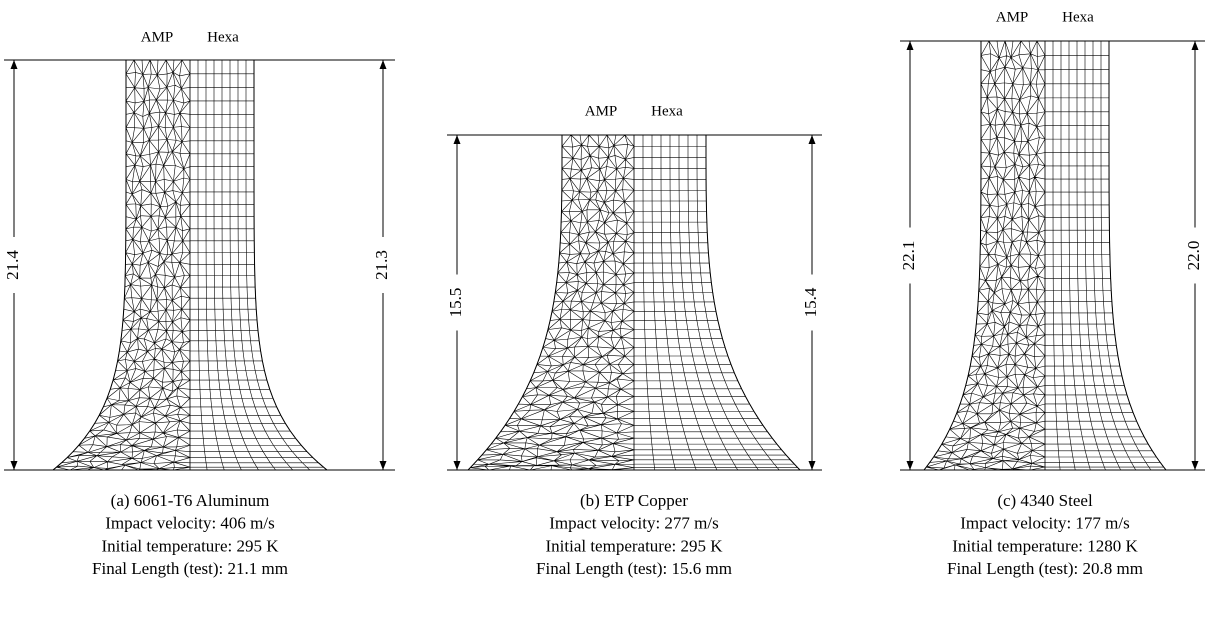  Describe the element at coordinates (190, 523) in the screenshot. I see `caption-line: Impact velocity: 406 m/s` at that location.